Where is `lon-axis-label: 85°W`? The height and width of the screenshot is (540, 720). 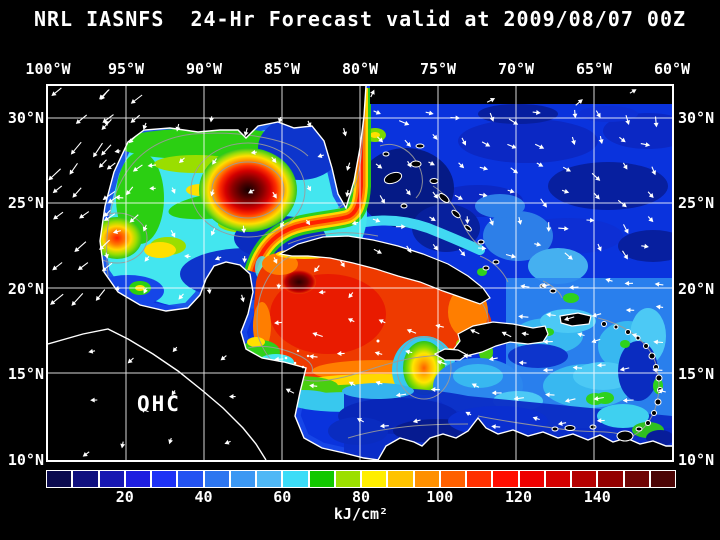
lon-axis-label: 85°W is located at coordinates (282, 69).